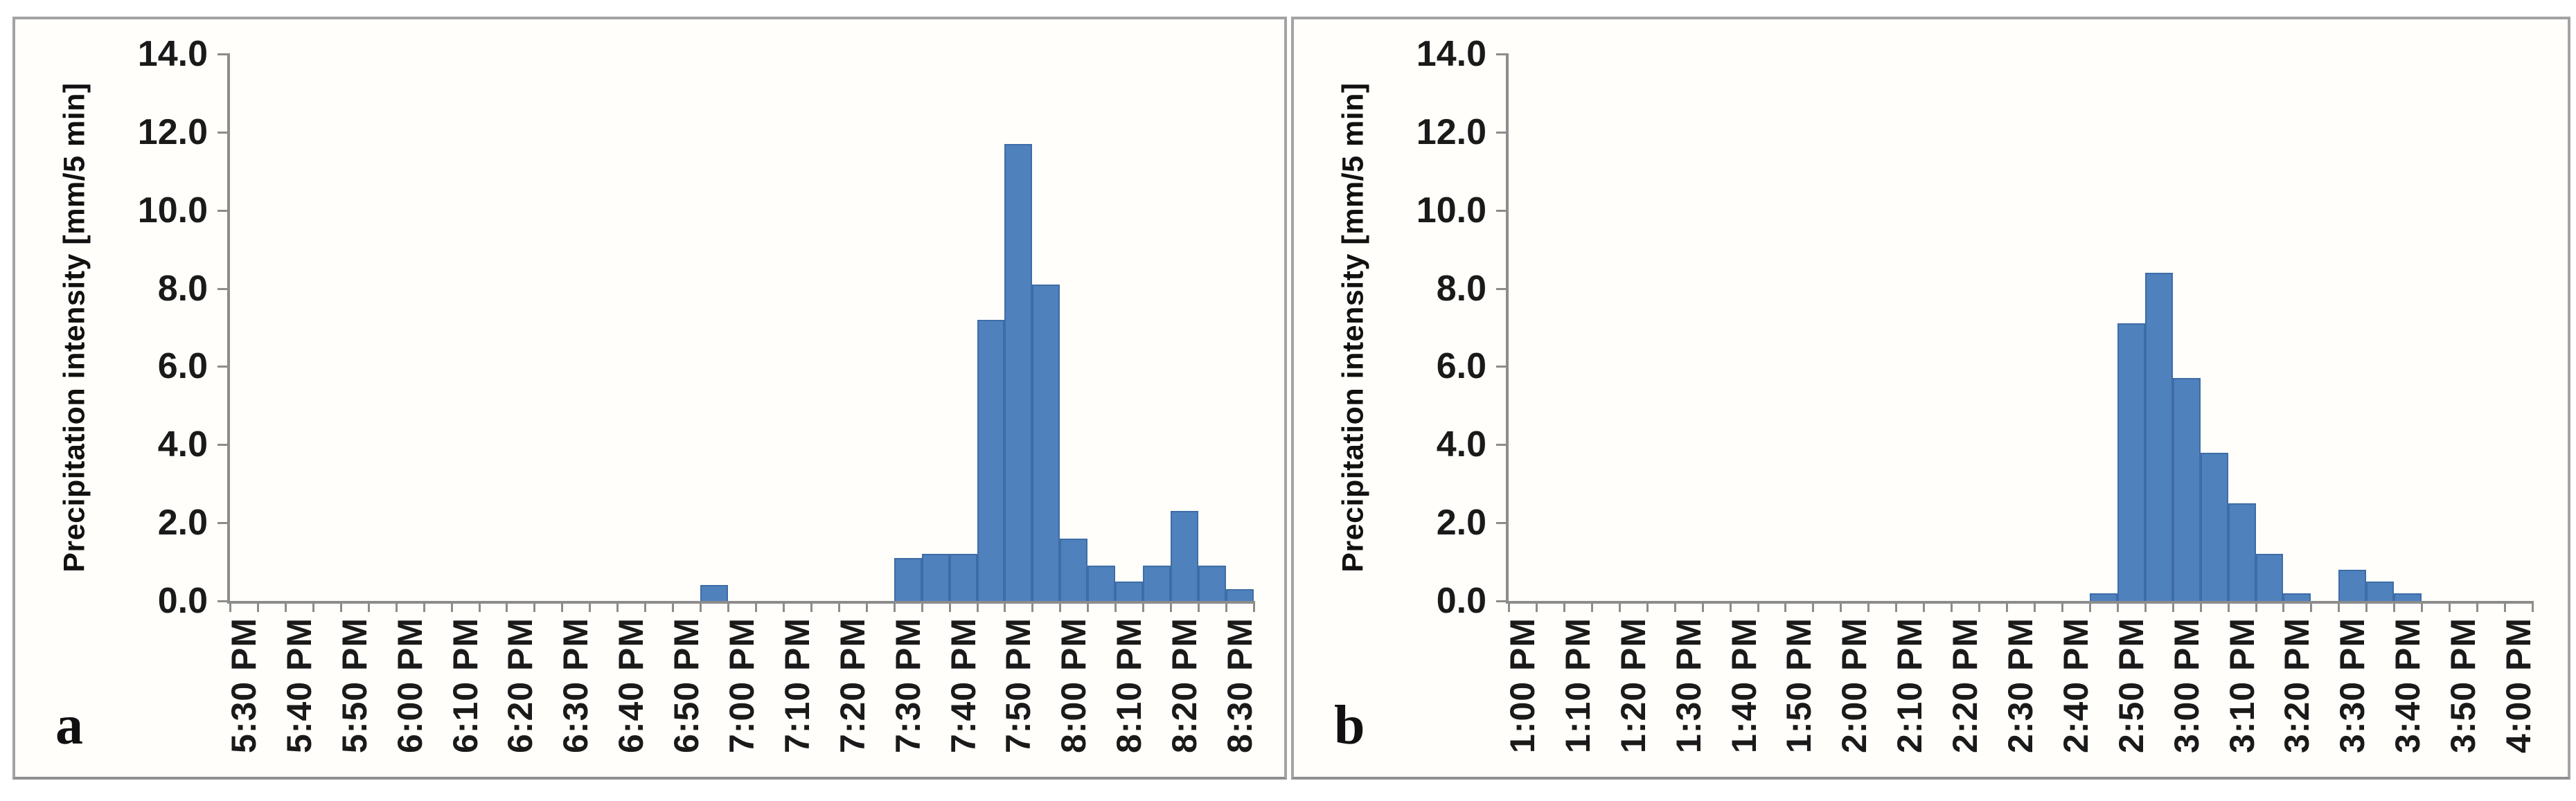  What do you see at coordinates (2408, 685) in the screenshot?
I see `x-tick-label-text: 3:40 PM` at bounding box center [2408, 685].